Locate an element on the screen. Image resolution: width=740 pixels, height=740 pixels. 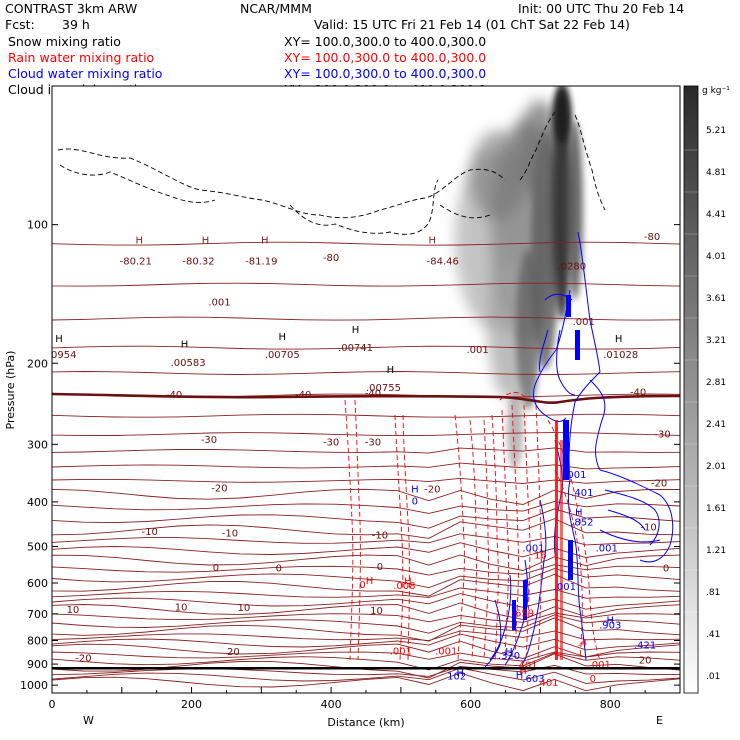
legend-rain-xy: XY= 100.0,300.0 to 400.0,300.0 is located at coordinates (385, 57).